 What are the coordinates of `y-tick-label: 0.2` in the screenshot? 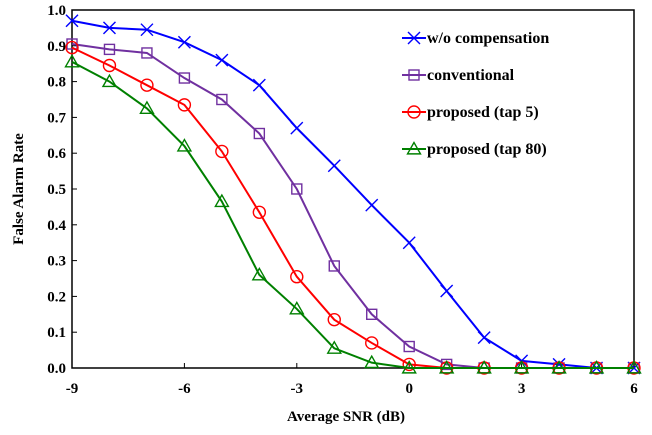 It's located at (56, 297).